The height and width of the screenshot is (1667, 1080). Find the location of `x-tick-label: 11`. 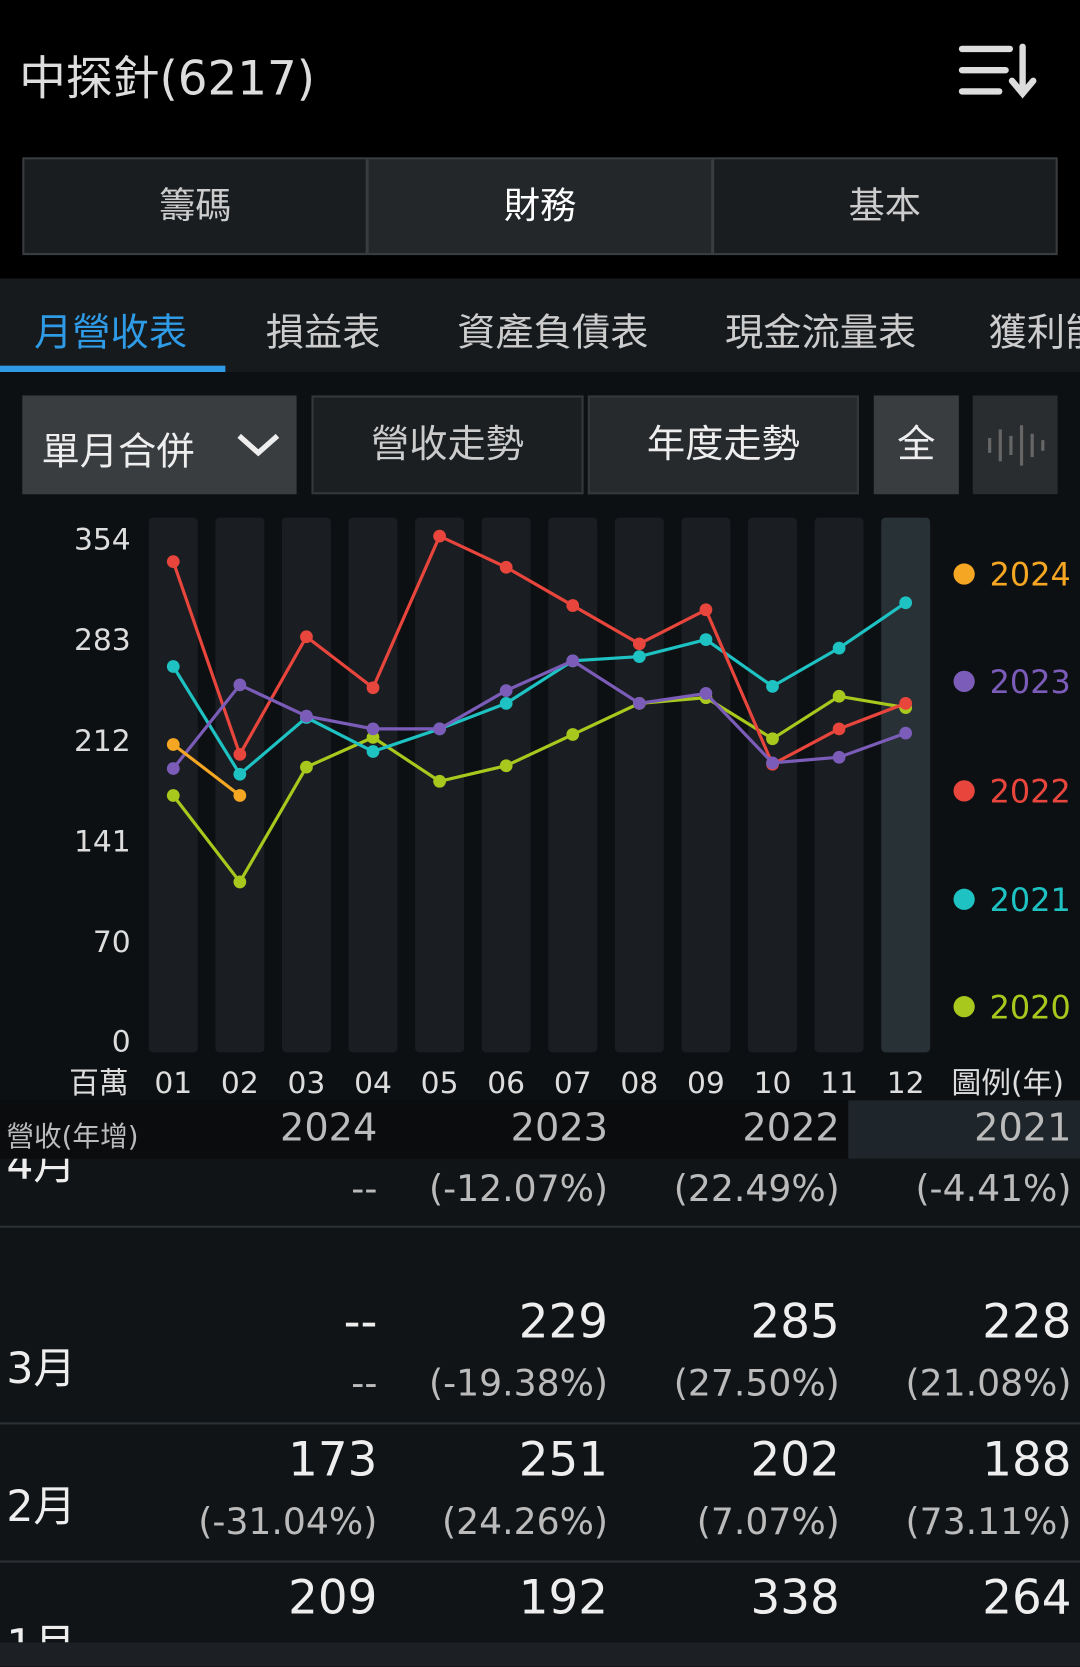

x-tick-label: 11 is located at coordinates (839, 1083).